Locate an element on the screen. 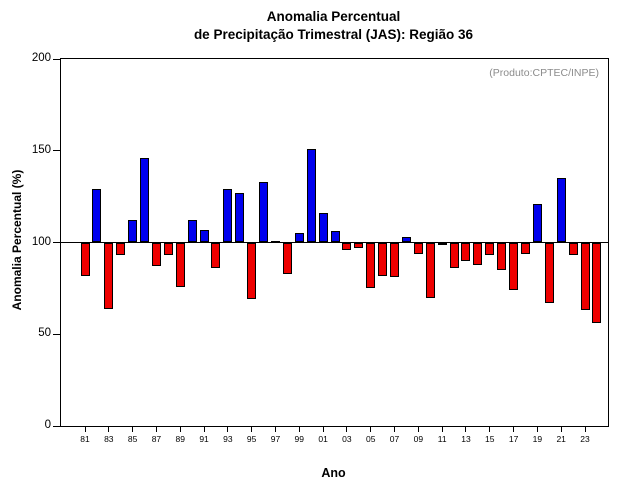 The width and height of the screenshot is (640, 500). bar-1989 is located at coordinates (180, 264).